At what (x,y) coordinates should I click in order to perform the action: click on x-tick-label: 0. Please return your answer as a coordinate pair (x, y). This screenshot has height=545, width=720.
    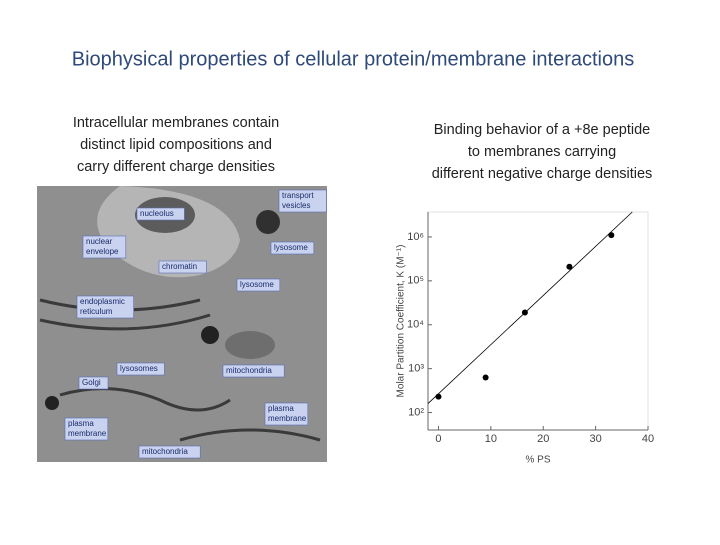
    Looking at the image, I should click on (438, 439).